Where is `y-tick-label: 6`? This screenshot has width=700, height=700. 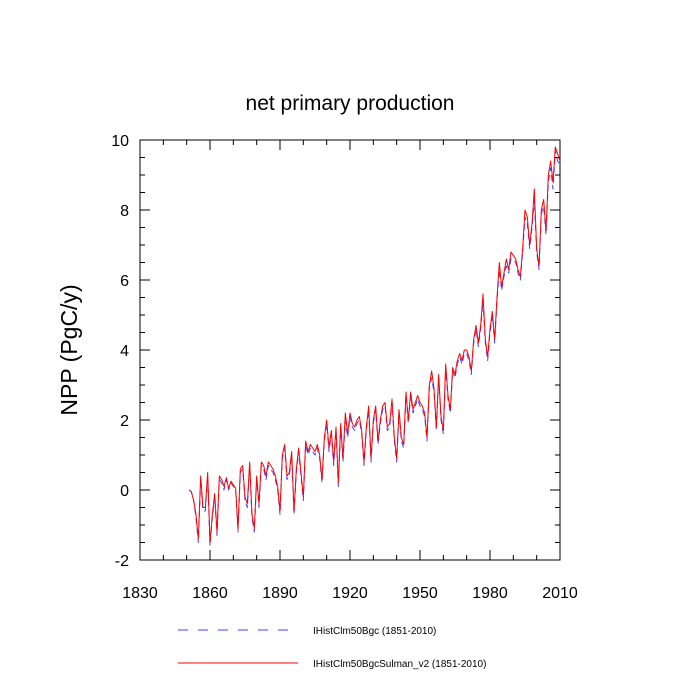
y-tick-label: 6 is located at coordinates (124, 281).